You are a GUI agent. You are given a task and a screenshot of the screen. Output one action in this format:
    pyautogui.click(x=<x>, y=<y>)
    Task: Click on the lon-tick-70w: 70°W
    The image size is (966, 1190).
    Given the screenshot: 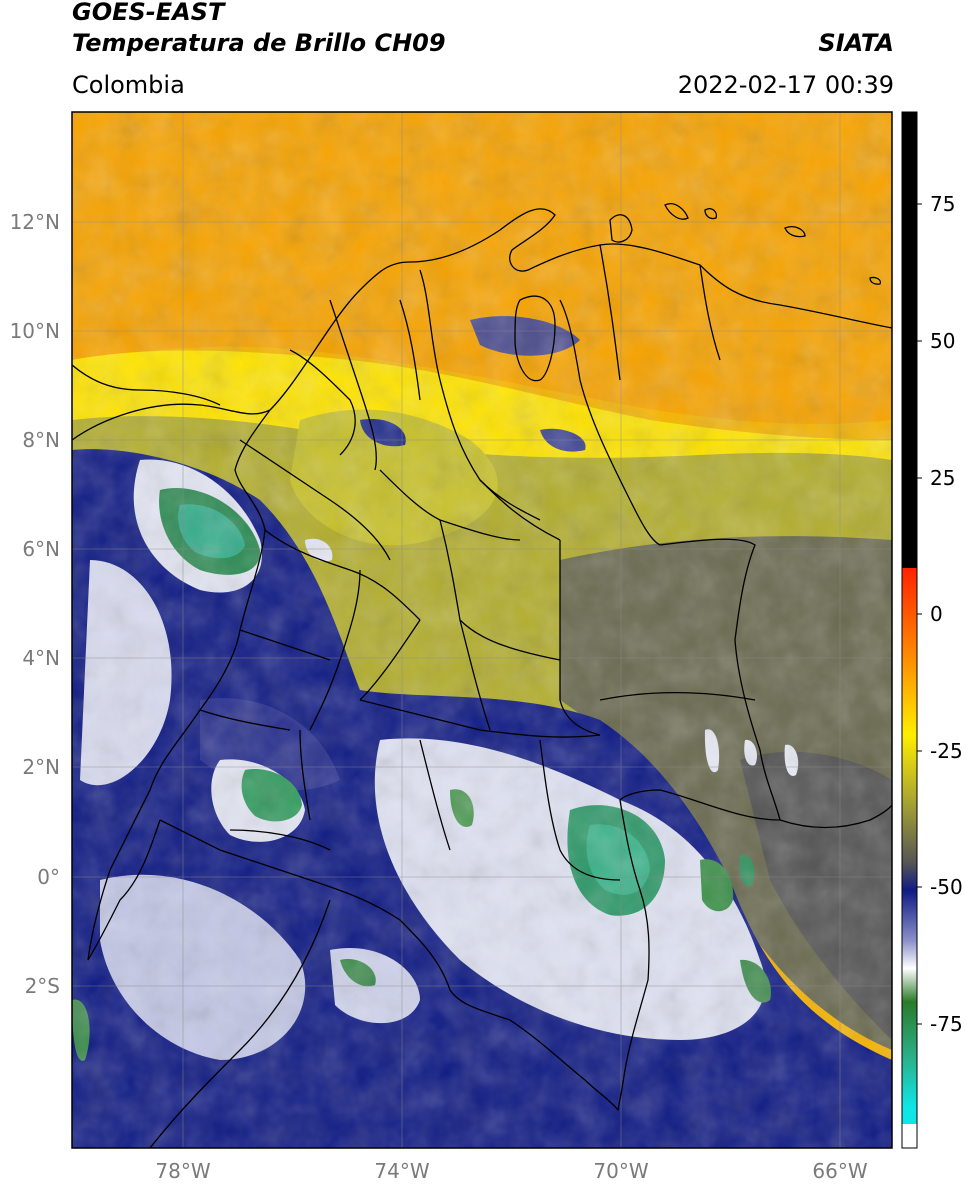 What is the action you would take?
    pyautogui.click(x=621, y=1171)
    